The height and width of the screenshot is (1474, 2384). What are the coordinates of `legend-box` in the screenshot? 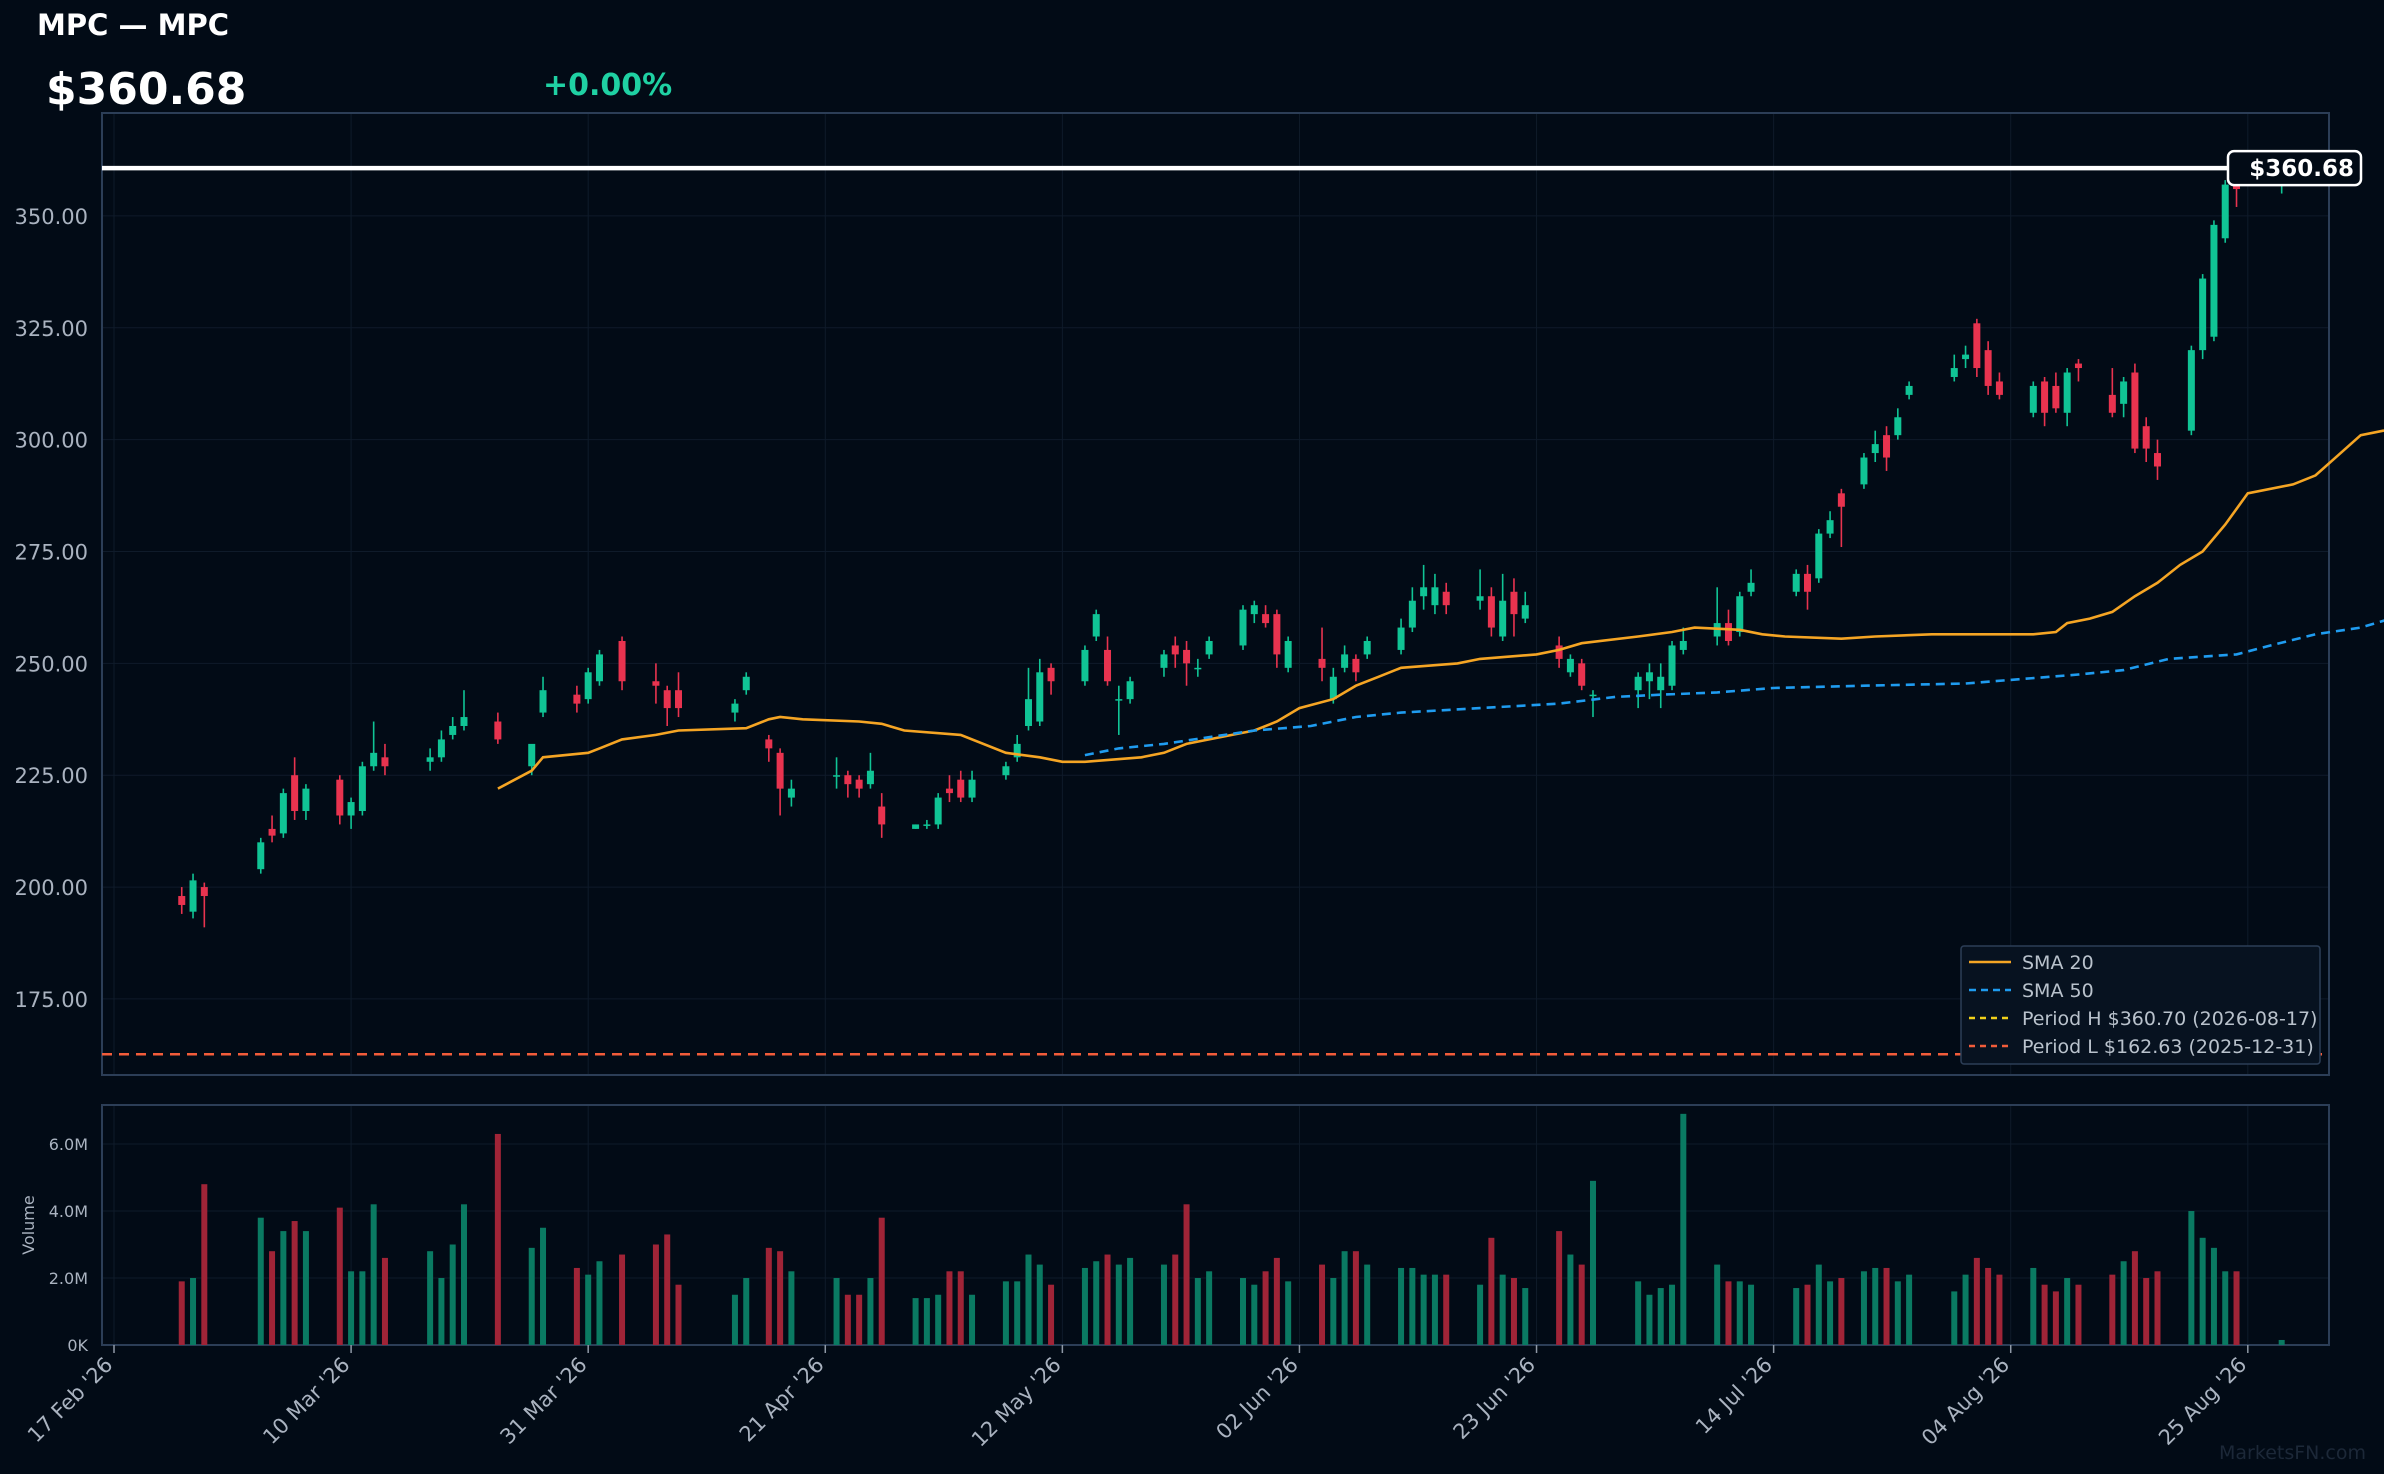 It's located at (2140, 1005).